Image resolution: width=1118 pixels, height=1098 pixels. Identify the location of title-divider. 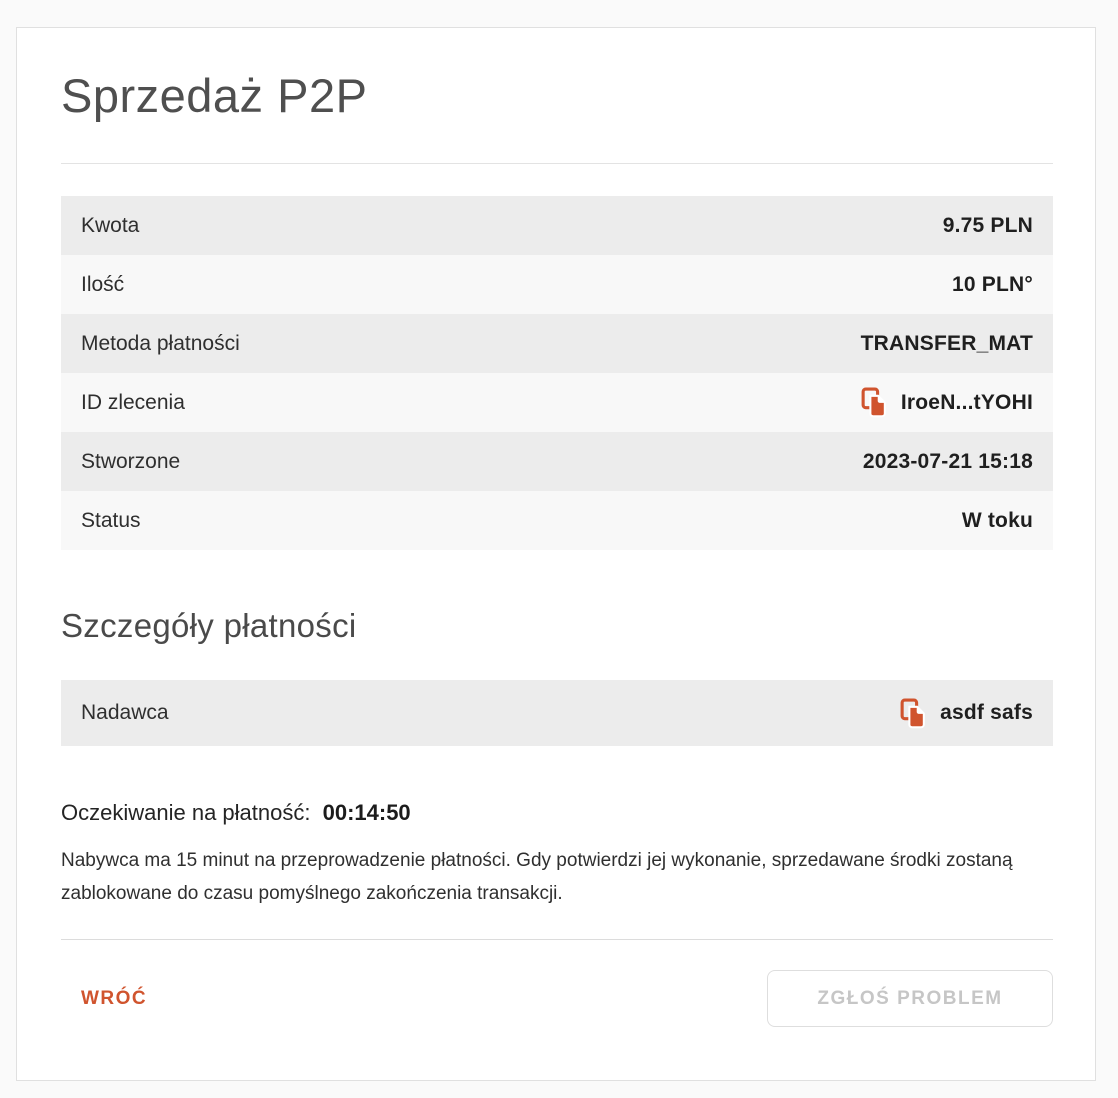
(557, 163).